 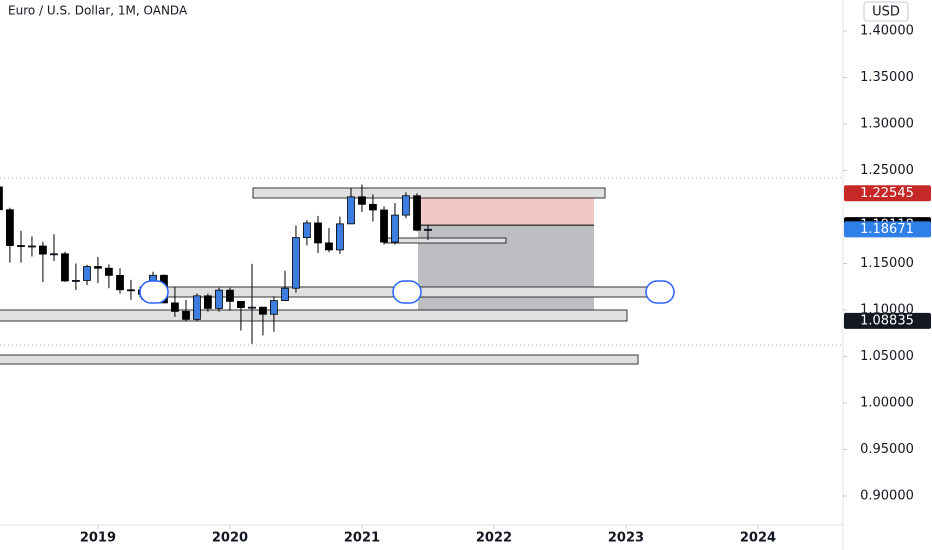 I want to click on price-label: 1.08835, so click(x=887, y=320).